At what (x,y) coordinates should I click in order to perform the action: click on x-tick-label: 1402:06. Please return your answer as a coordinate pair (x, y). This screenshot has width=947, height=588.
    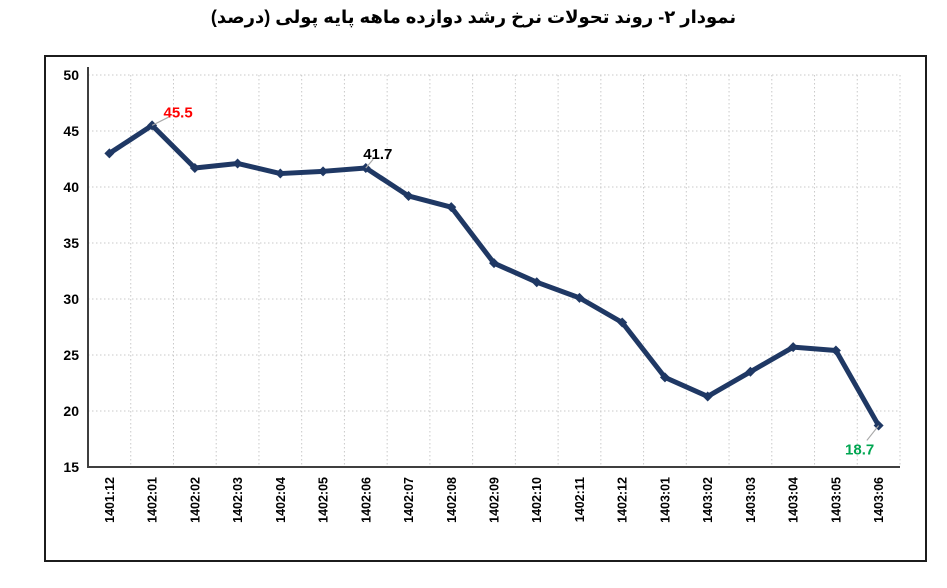
    Looking at the image, I should click on (366, 500).